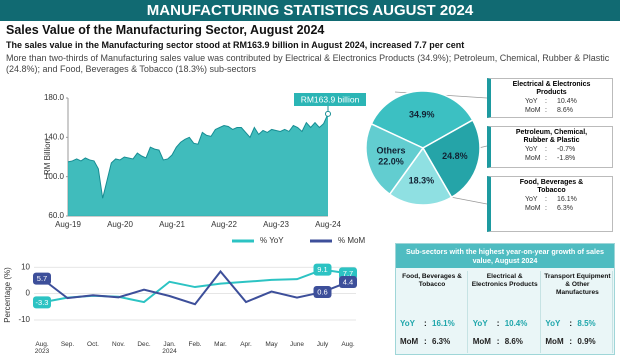 The width and height of the screenshot is (620, 359). I want to click on y-tick-label: 140.0, so click(54, 136).